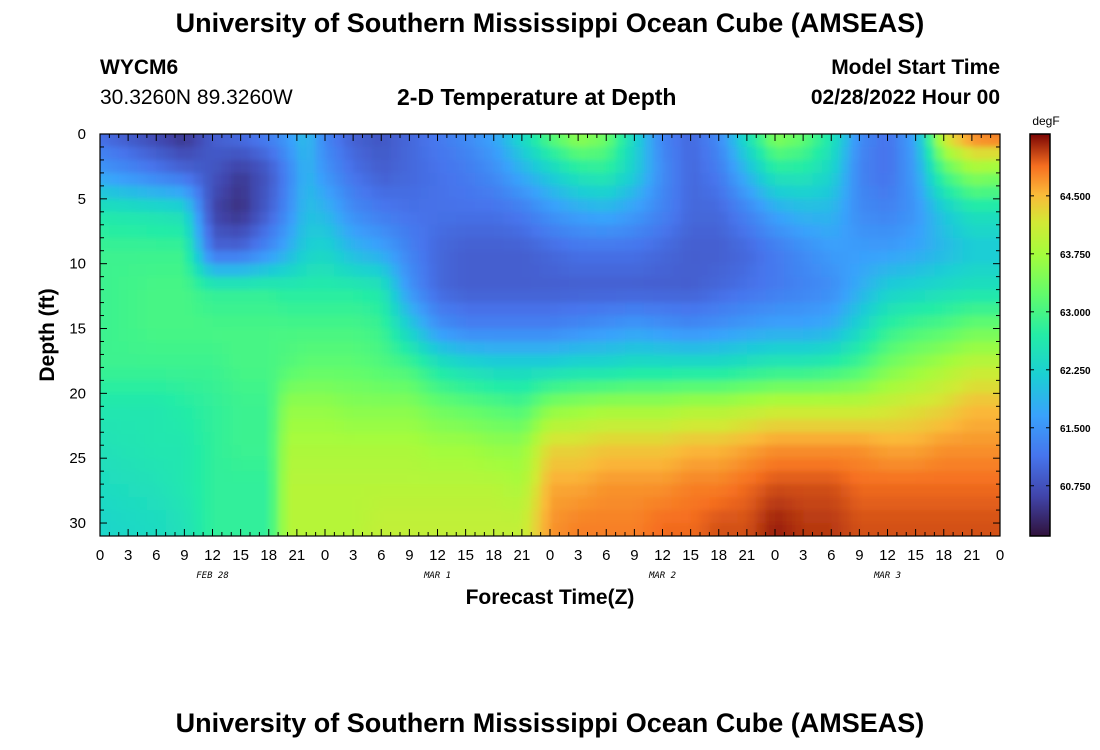 This screenshot has height=750, width=1100. What do you see at coordinates (1045, 121) in the screenshot?
I see `colorbar-unit: degF` at bounding box center [1045, 121].